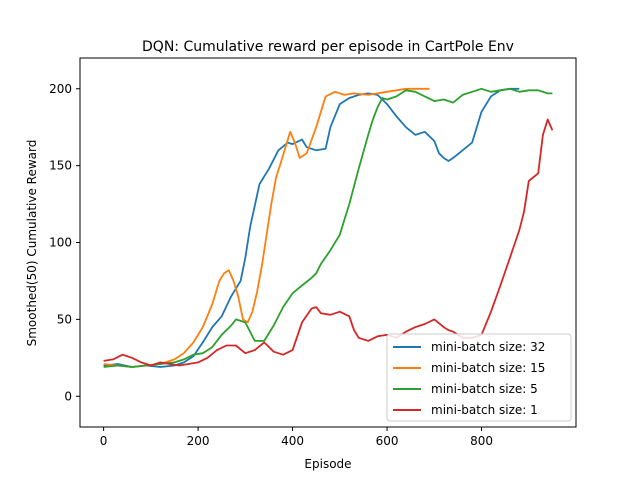 This screenshot has width=640, height=480. Describe the element at coordinates (292, 441) in the screenshot. I see `x-tick-label: 400` at that location.